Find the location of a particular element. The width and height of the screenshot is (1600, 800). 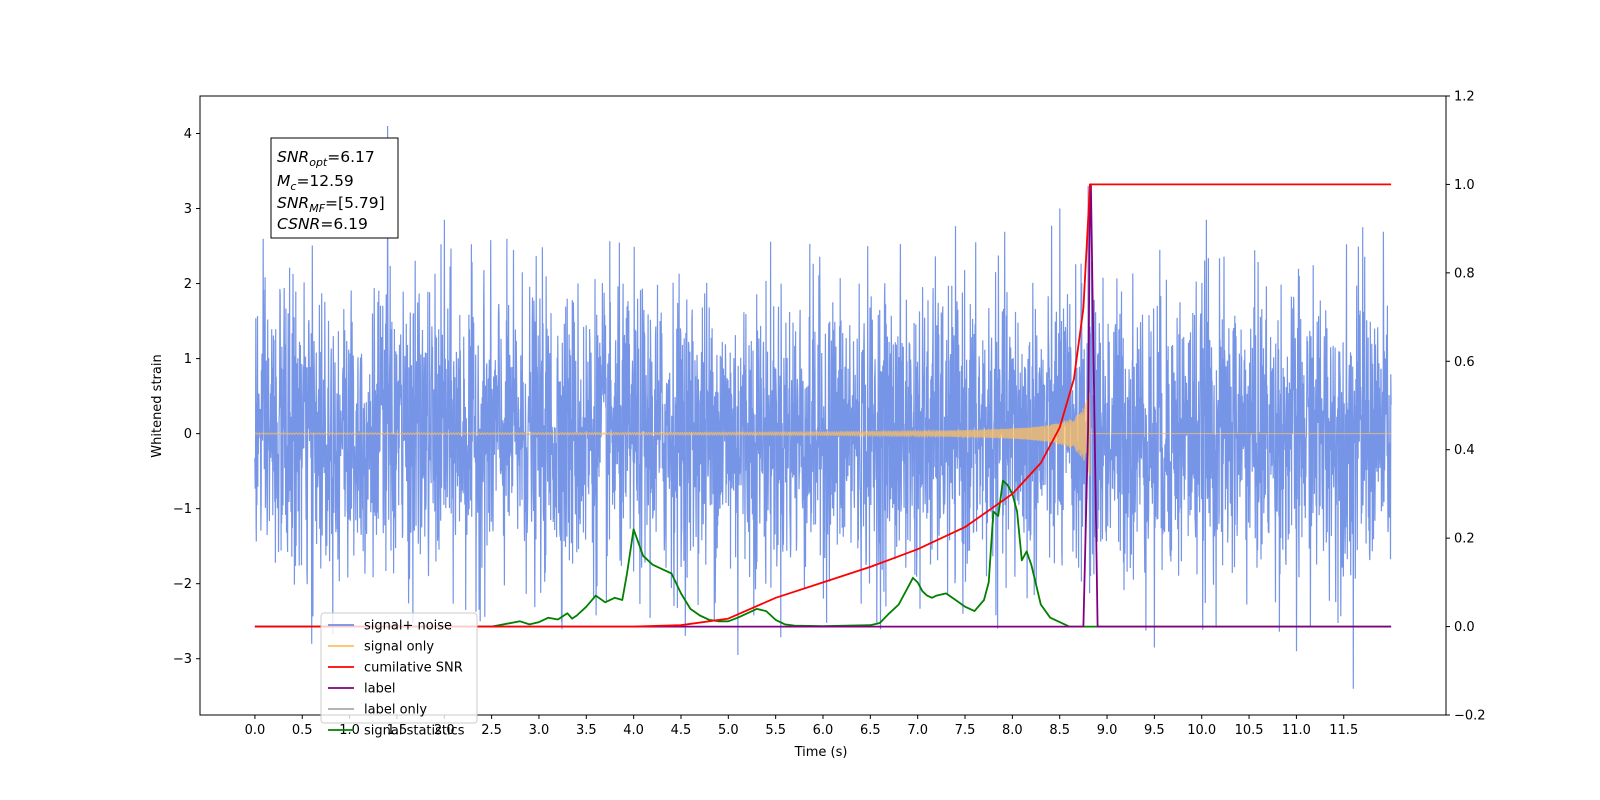

x-tick-label: 1.5 is located at coordinates (397, 730).